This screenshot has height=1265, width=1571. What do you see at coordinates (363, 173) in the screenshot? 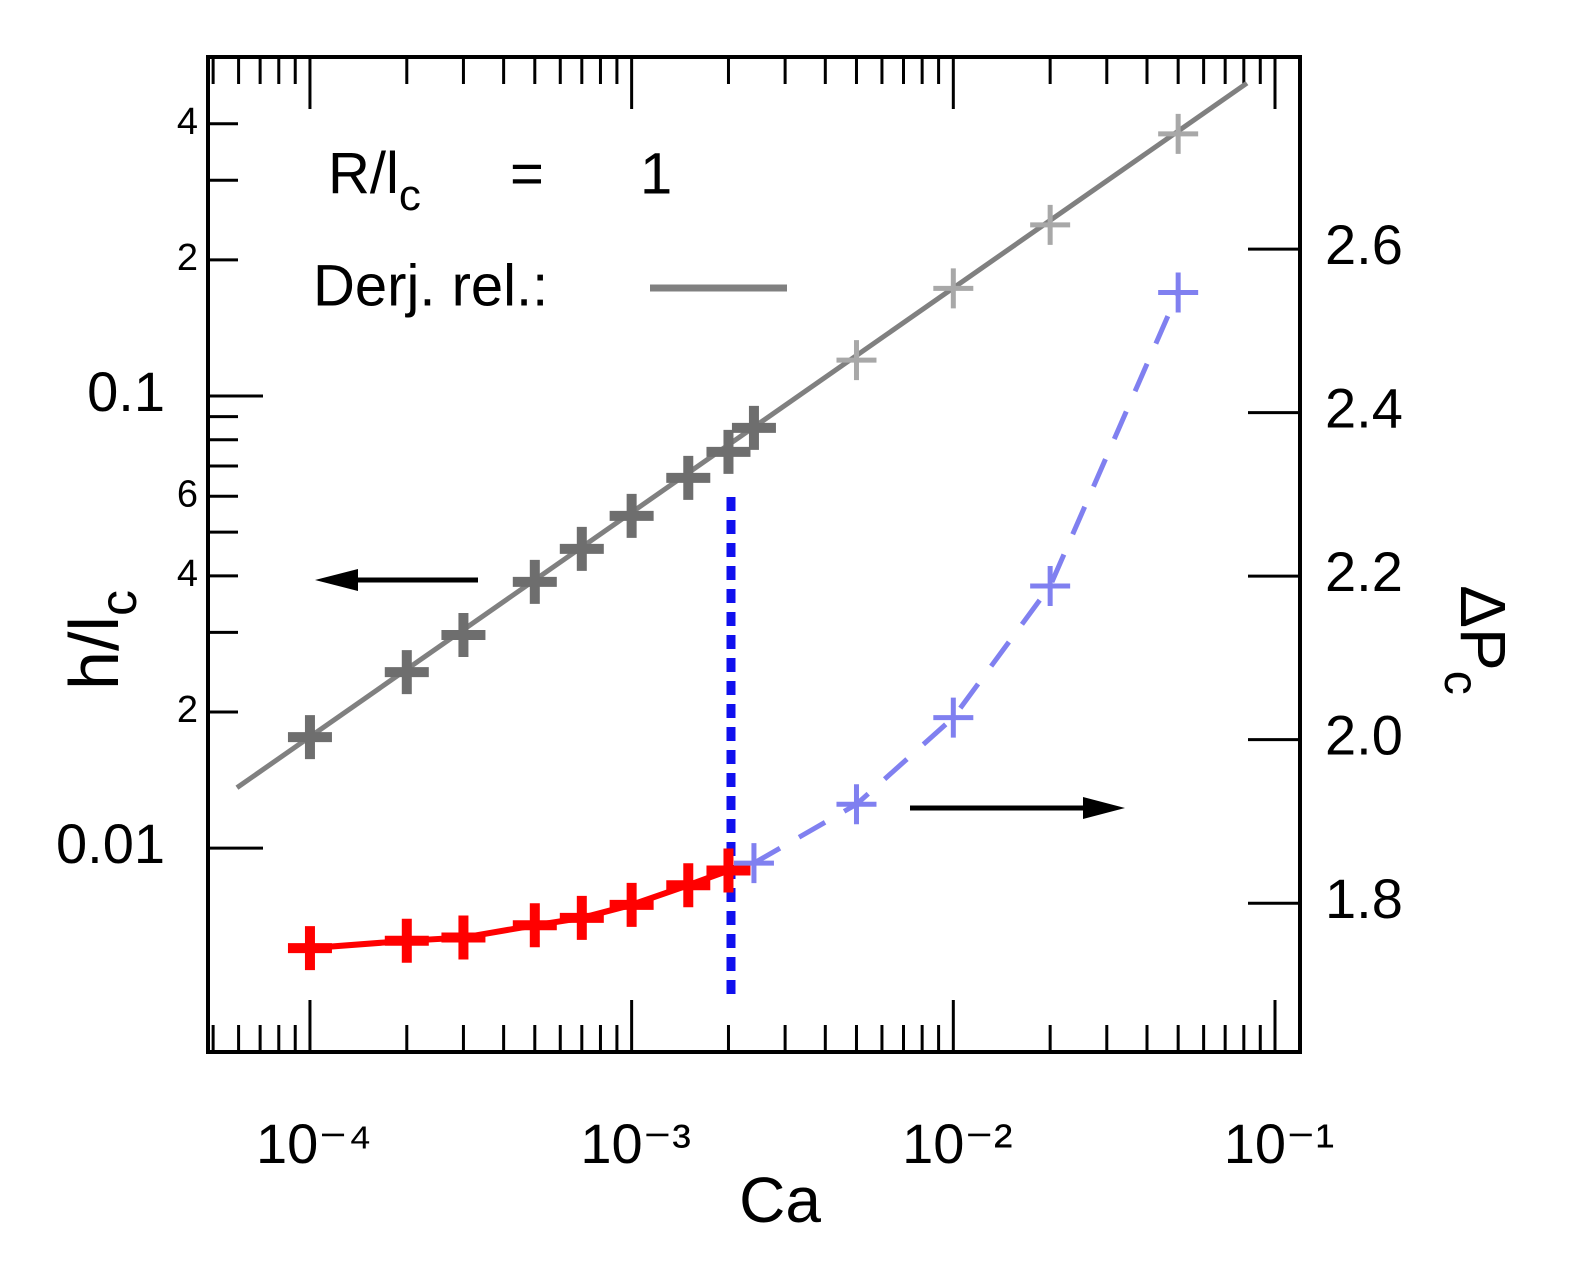
I see `annotation-main: R/l` at bounding box center [363, 173].